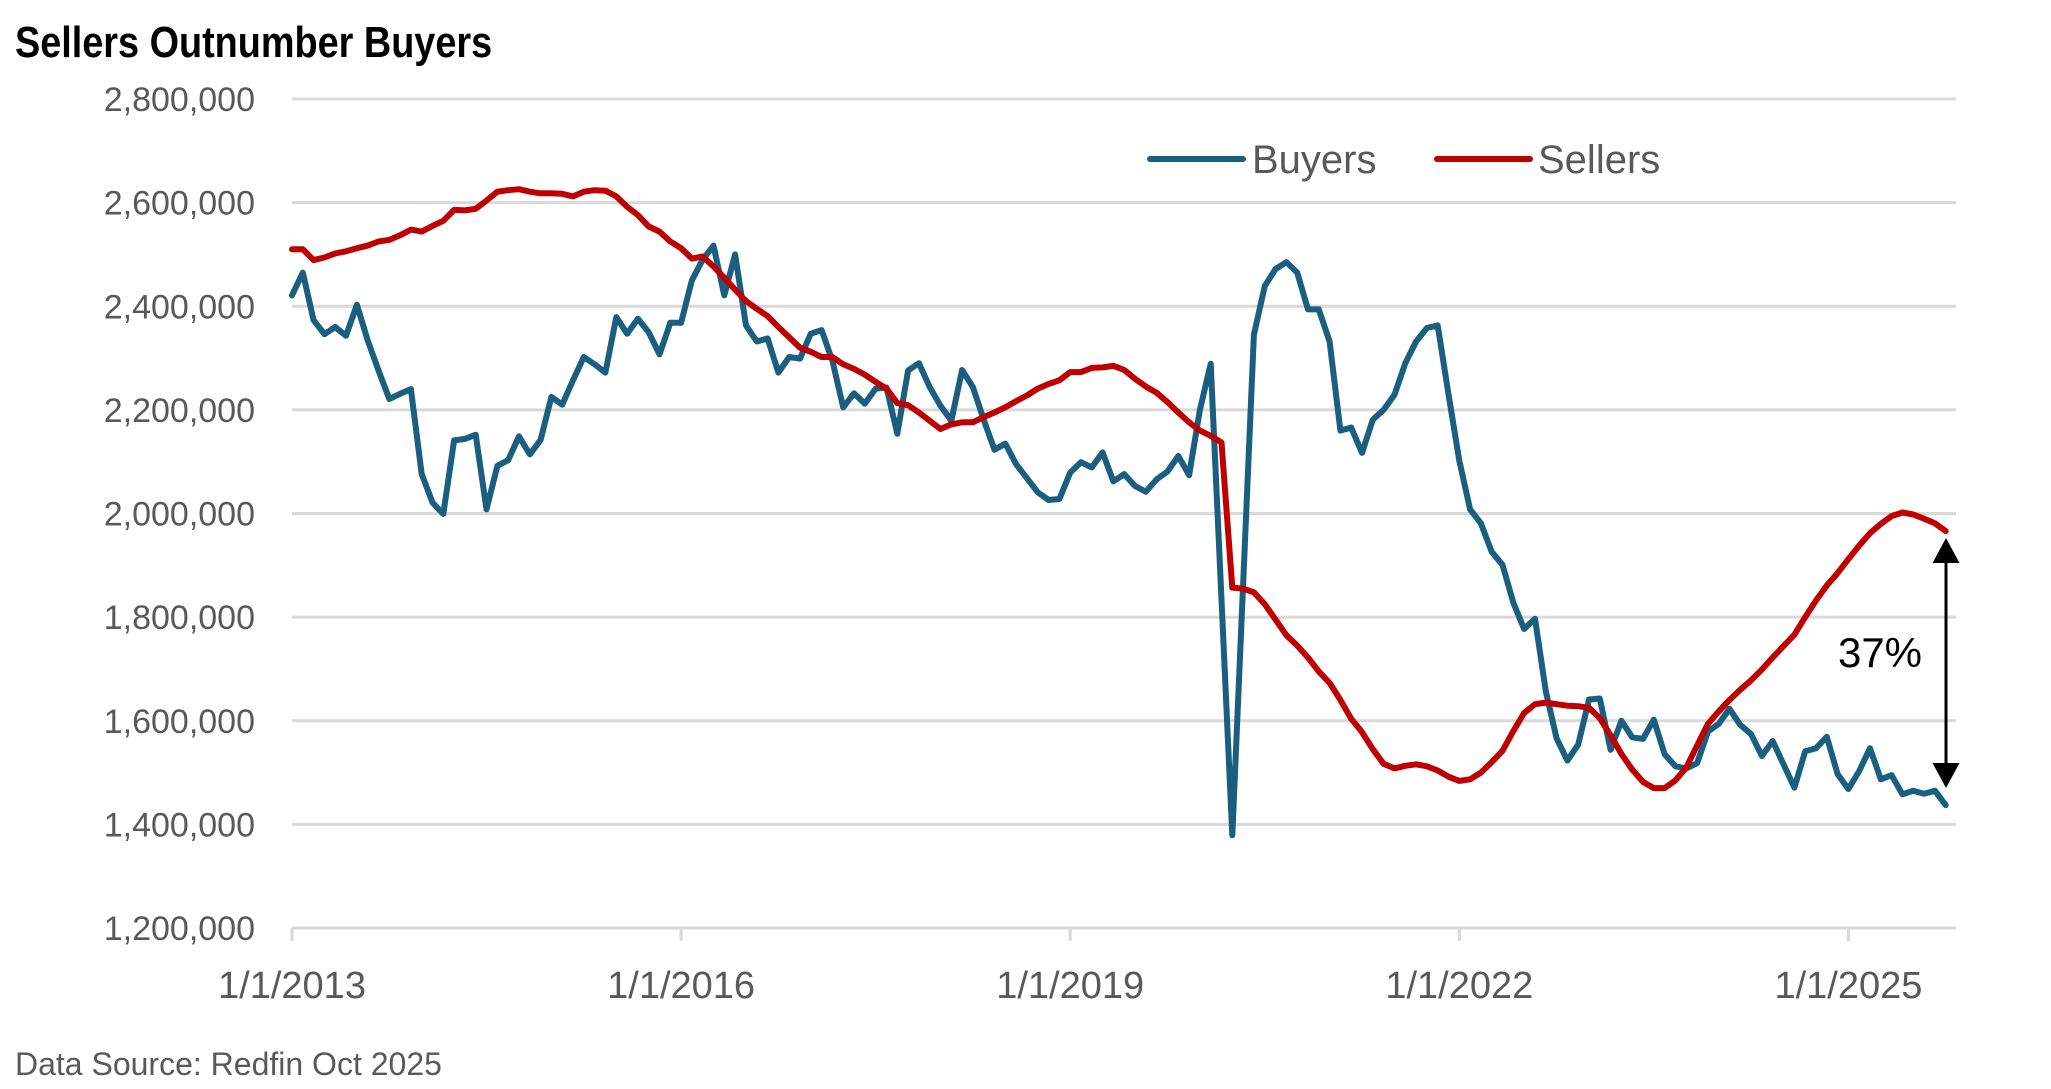 The height and width of the screenshot is (1089, 2051). Describe the element at coordinates (179, 204) in the screenshot. I see `y-tick-label: 2,600,000` at that location.